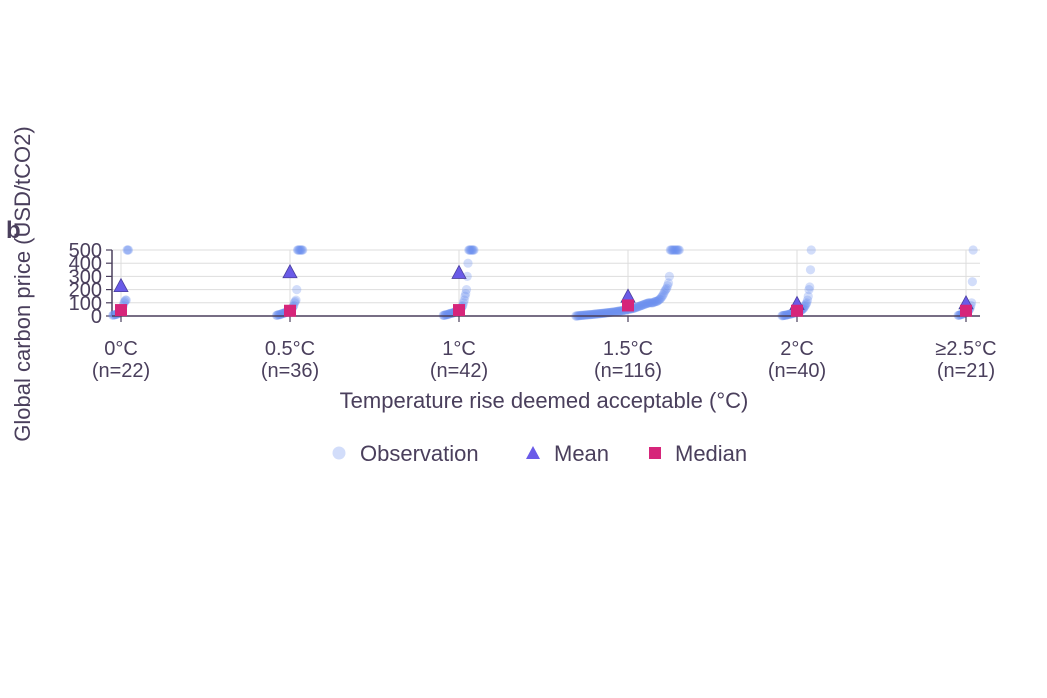  Describe the element at coordinates (533, 452) in the screenshot. I see `legend-mean-marker` at that location.